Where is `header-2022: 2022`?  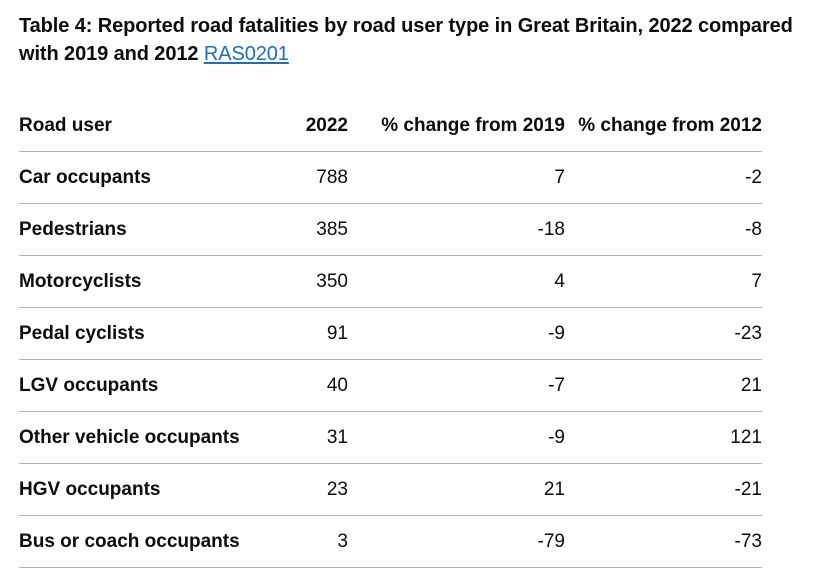
header-2022: 2022 is located at coordinates (312, 126).